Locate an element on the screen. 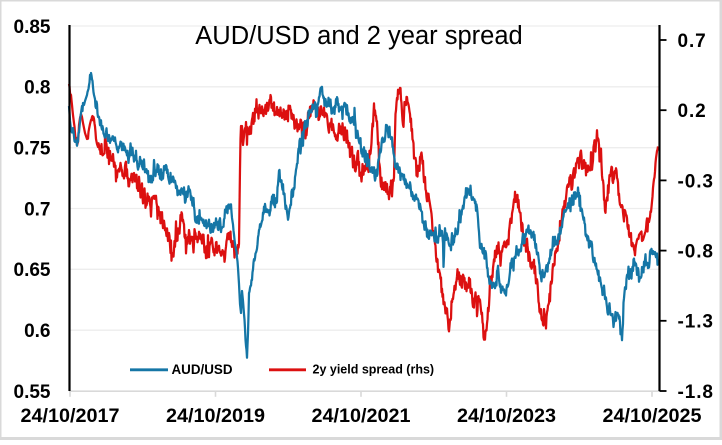 The image size is (722, 445). svg-text: 24/10/2025 is located at coordinates (651, 416).